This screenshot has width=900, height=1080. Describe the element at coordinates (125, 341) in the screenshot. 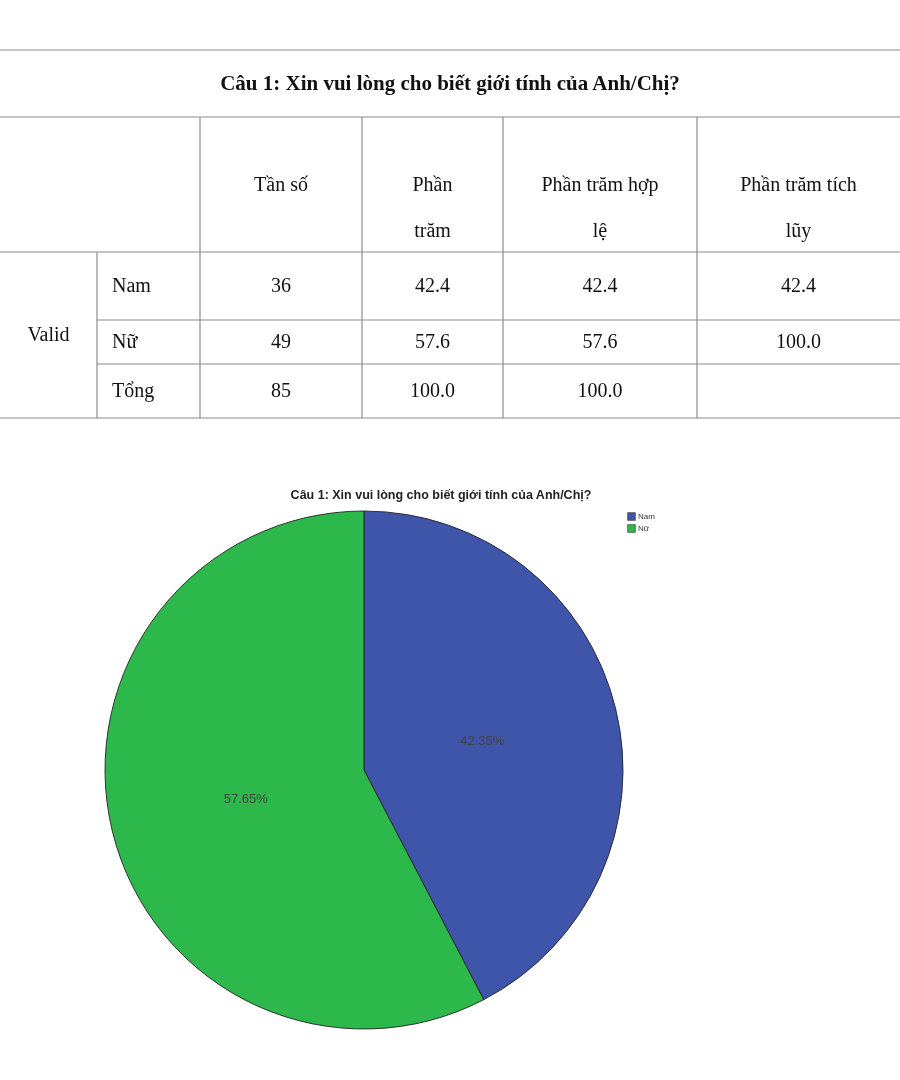

I see `category-label: Nữ` at that location.